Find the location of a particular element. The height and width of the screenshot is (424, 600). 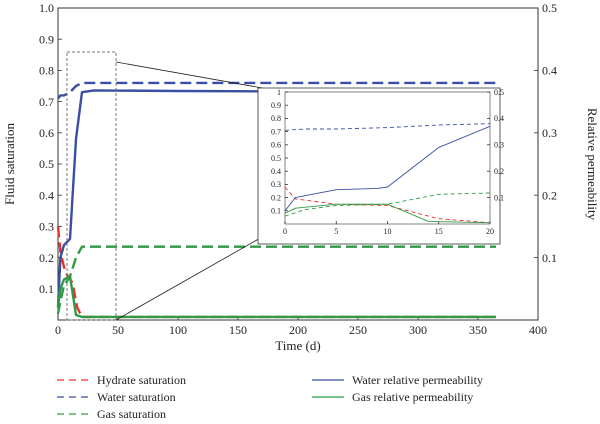

legend-label-gas-relative-permeability: Gas relative permeability is located at coordinates (412, 397).